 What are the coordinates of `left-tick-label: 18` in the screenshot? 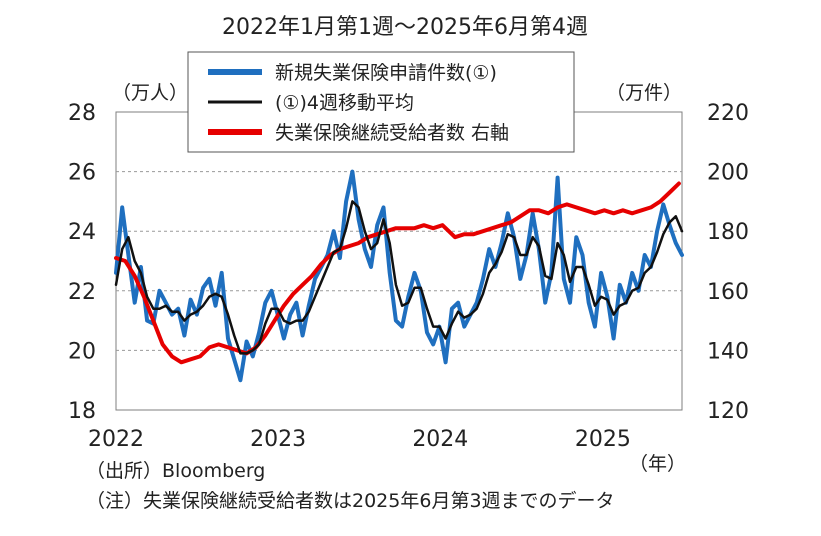 It's located at (82, 411).